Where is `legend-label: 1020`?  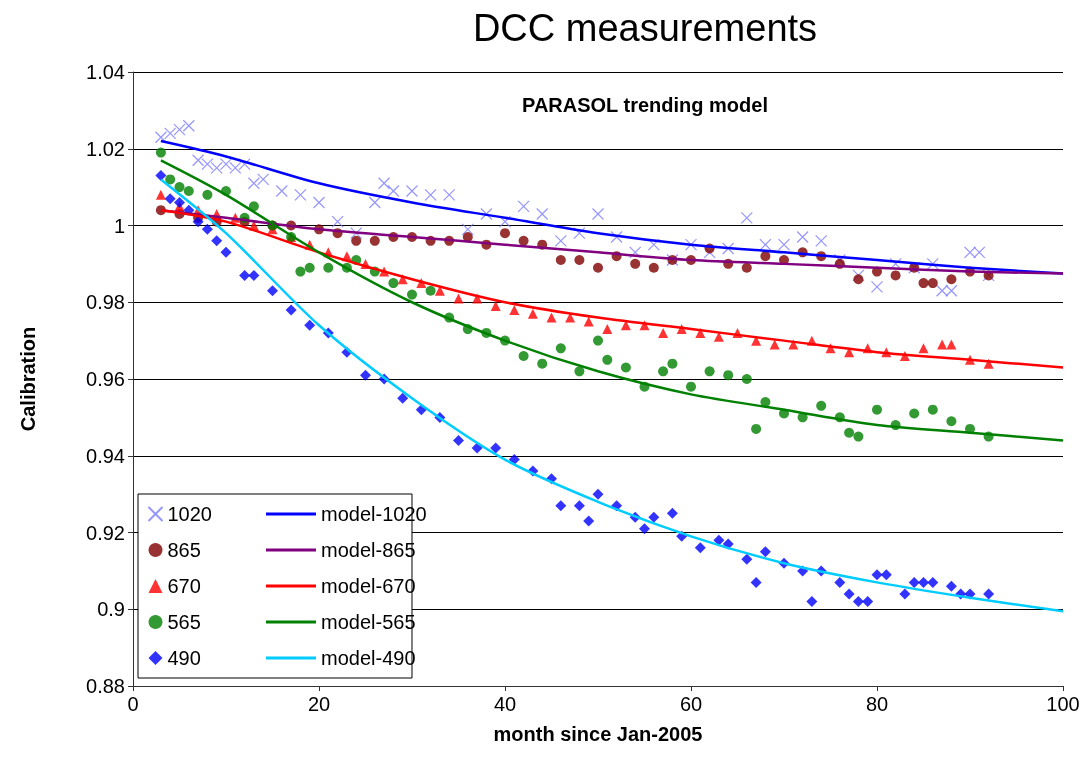
legend-label: 1020 is located at coordinates (189, 514).